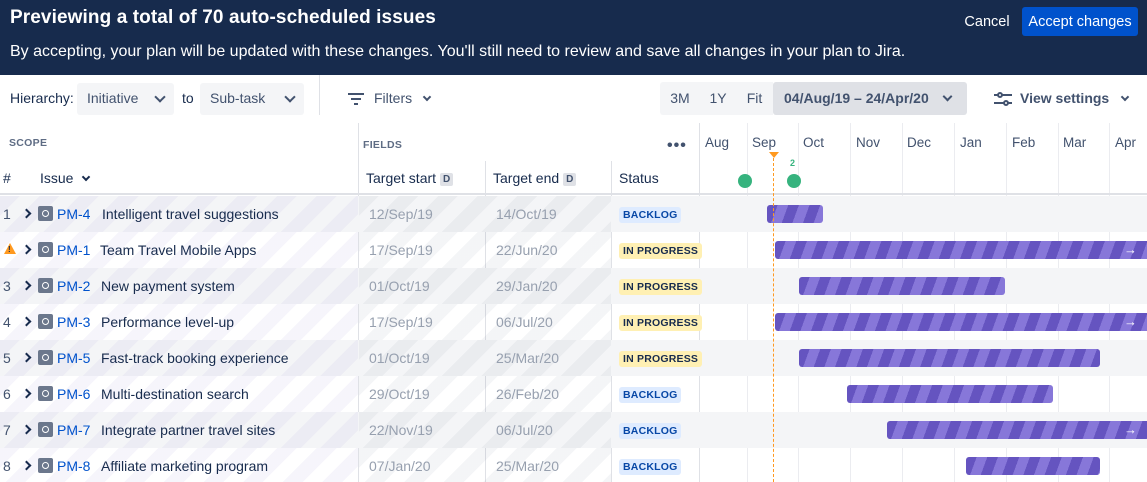 This screenshot has width=1147, height=482. I want to click on header-bottom-border, so click(573, 194).